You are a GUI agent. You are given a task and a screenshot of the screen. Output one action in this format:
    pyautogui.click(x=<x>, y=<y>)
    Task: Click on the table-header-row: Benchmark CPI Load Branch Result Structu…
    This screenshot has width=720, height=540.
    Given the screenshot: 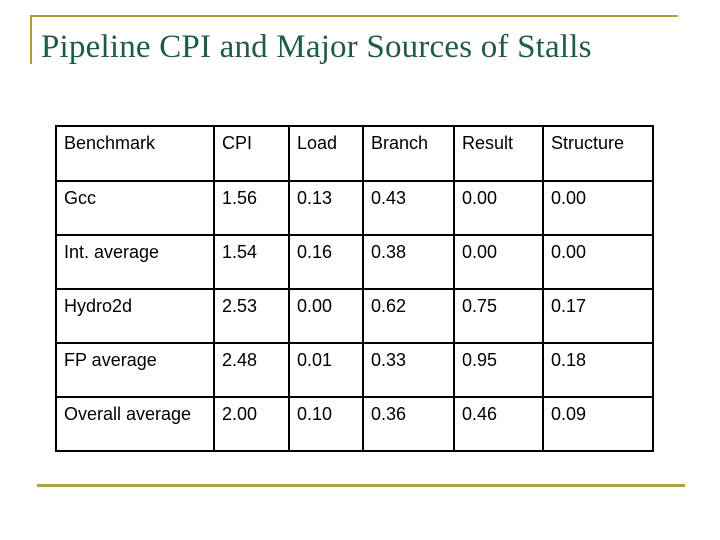 What is the action you would take?
    pyautogui.click(x=354, y=153)
    